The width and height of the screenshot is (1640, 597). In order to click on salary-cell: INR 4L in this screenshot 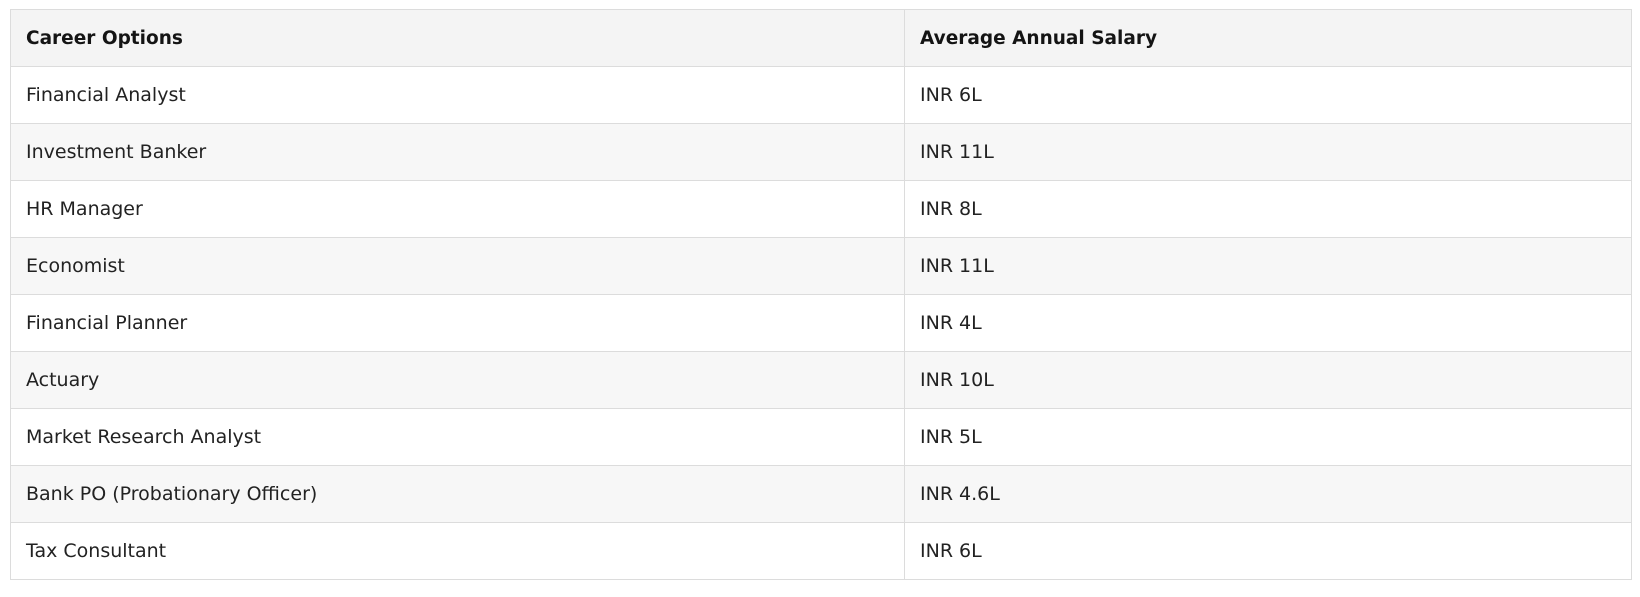, I will do `click(1268, 323)`.